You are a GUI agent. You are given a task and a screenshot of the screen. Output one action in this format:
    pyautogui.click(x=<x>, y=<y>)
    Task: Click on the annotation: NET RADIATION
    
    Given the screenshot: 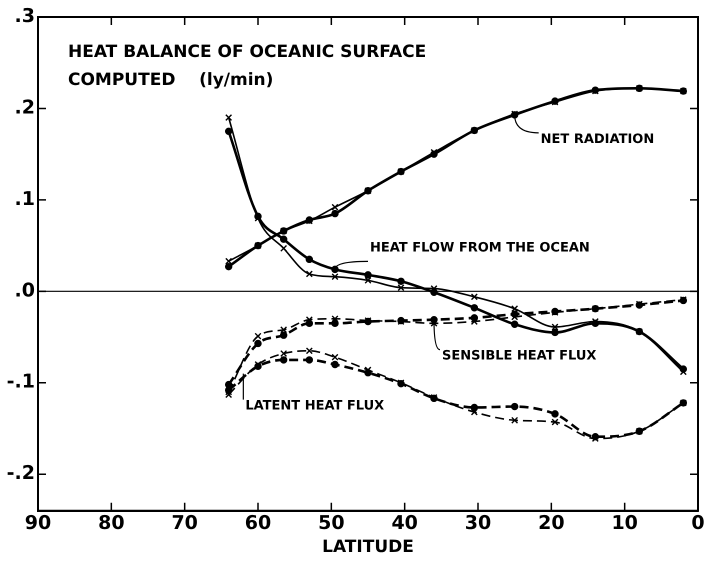 What is the action you would take?
    pyautogui.click(x=597, y=139)
    